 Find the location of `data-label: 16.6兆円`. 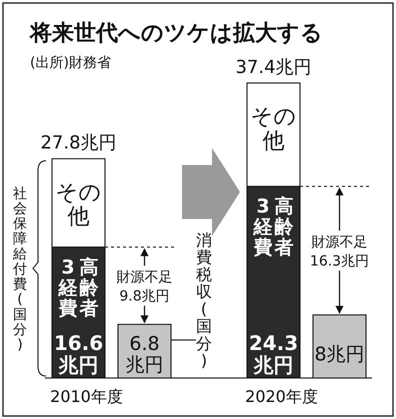

data-label: 16.6兆円 is located at coordinates (79, 354).